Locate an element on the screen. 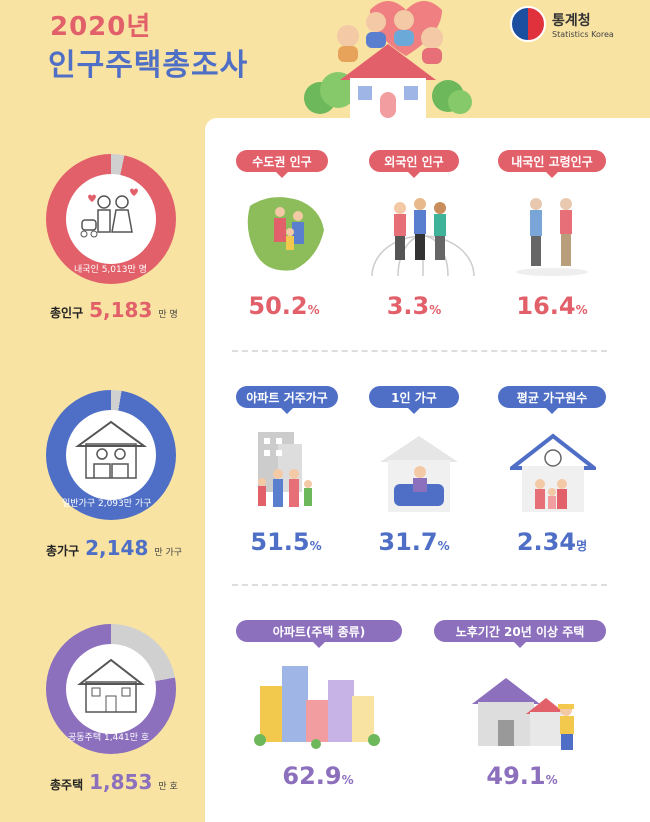  total-households-unit: 만 가구 is located at coordinates (168, 553).